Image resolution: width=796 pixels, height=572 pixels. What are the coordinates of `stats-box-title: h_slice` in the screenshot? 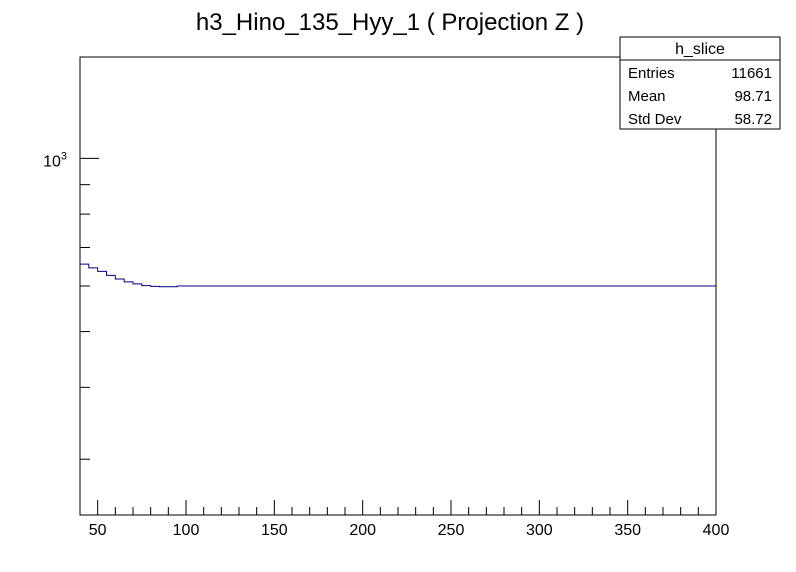 It's located at (700, 49).